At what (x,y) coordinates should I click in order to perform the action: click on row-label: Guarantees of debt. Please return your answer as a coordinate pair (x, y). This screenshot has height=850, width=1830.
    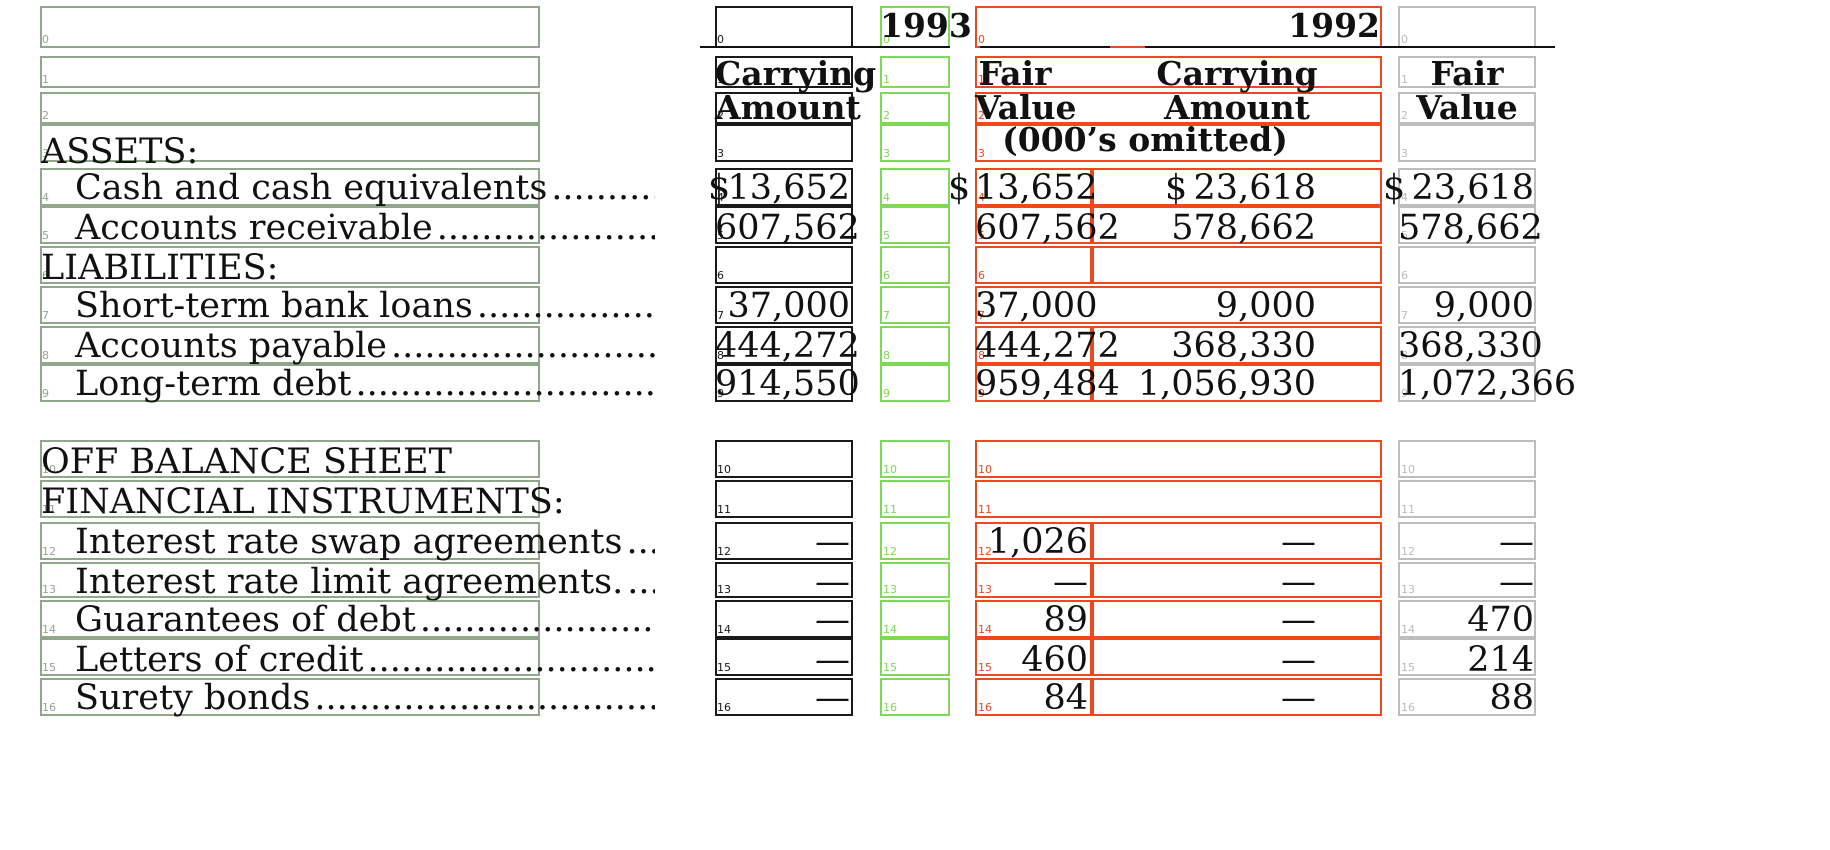
    Looking at the image, I should click on (245, 620).